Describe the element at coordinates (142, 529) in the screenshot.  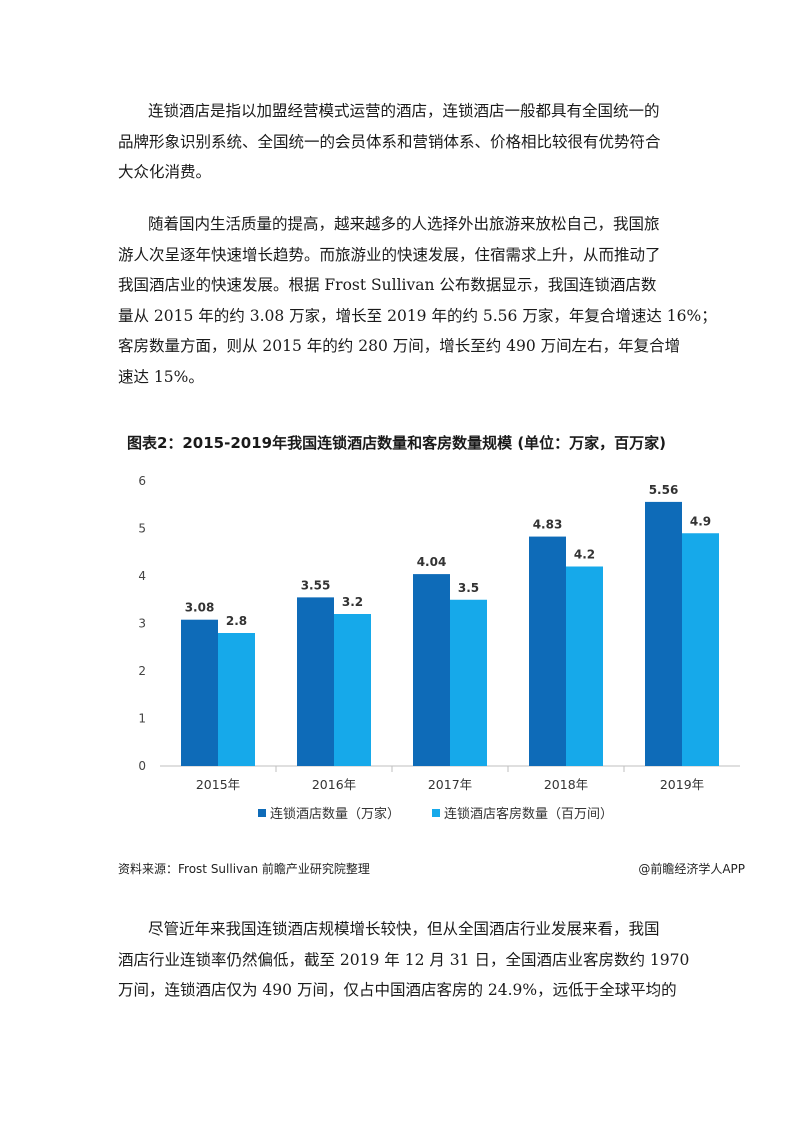
I see `y-tick-label: 5` at that location.